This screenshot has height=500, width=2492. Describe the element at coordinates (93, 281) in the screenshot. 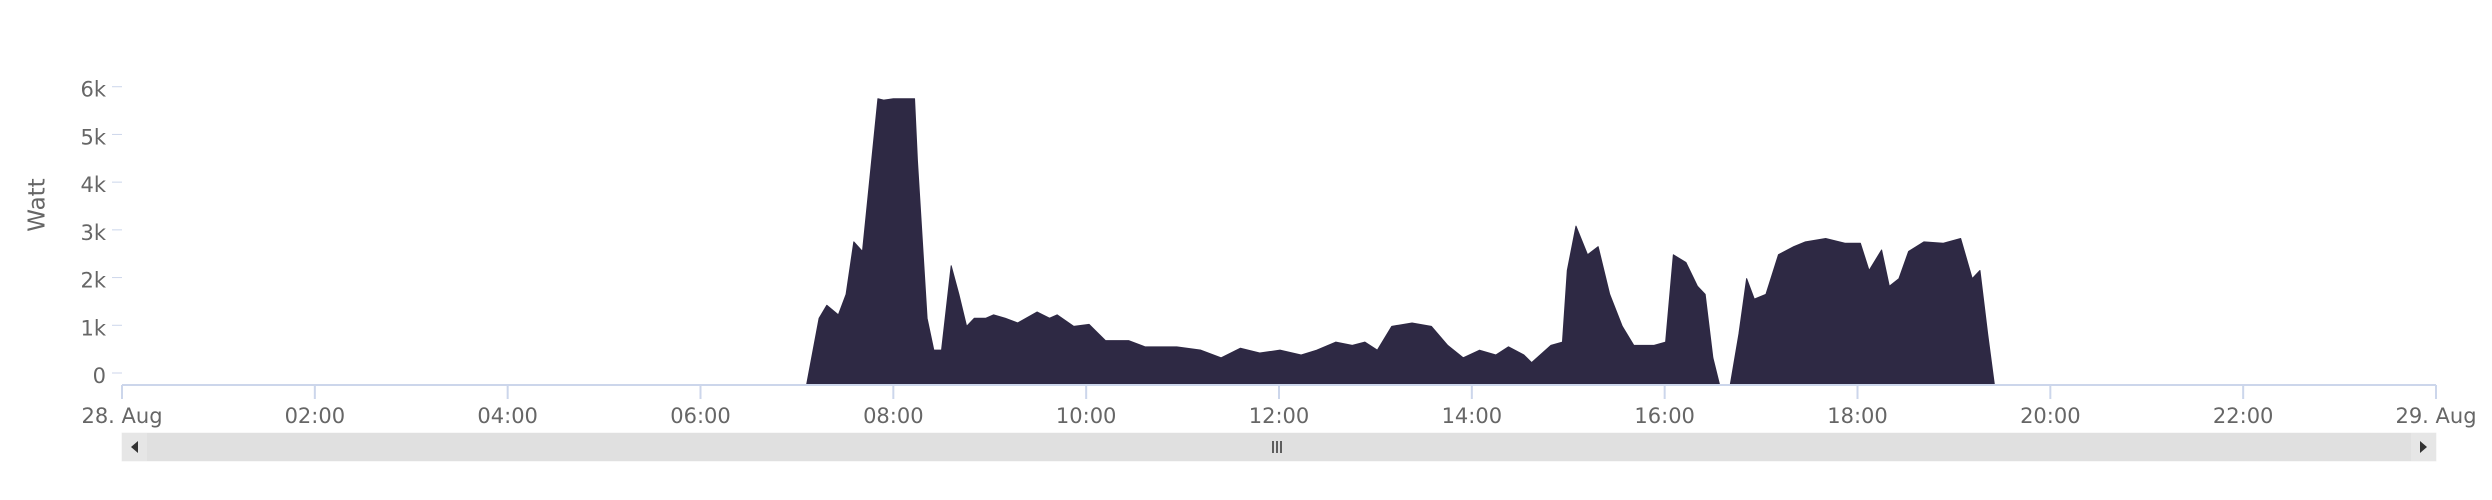

I see `y-tick-label: 2k` at that location.